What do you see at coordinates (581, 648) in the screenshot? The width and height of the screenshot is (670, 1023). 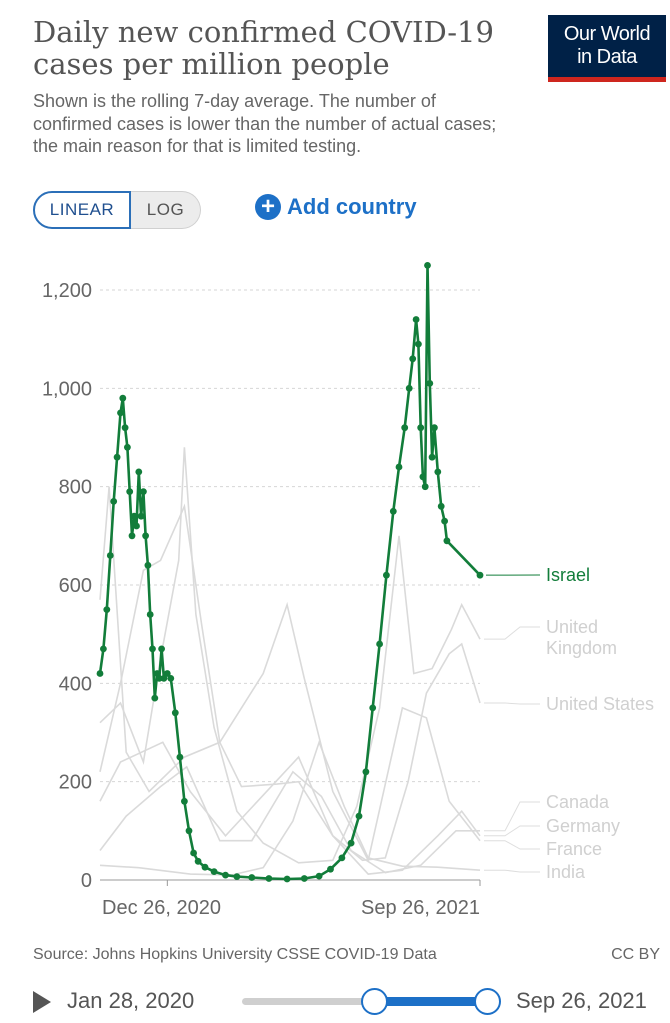 I see `legend-label-united-kingdom: Kingdom` at bounding box center [581, 648].